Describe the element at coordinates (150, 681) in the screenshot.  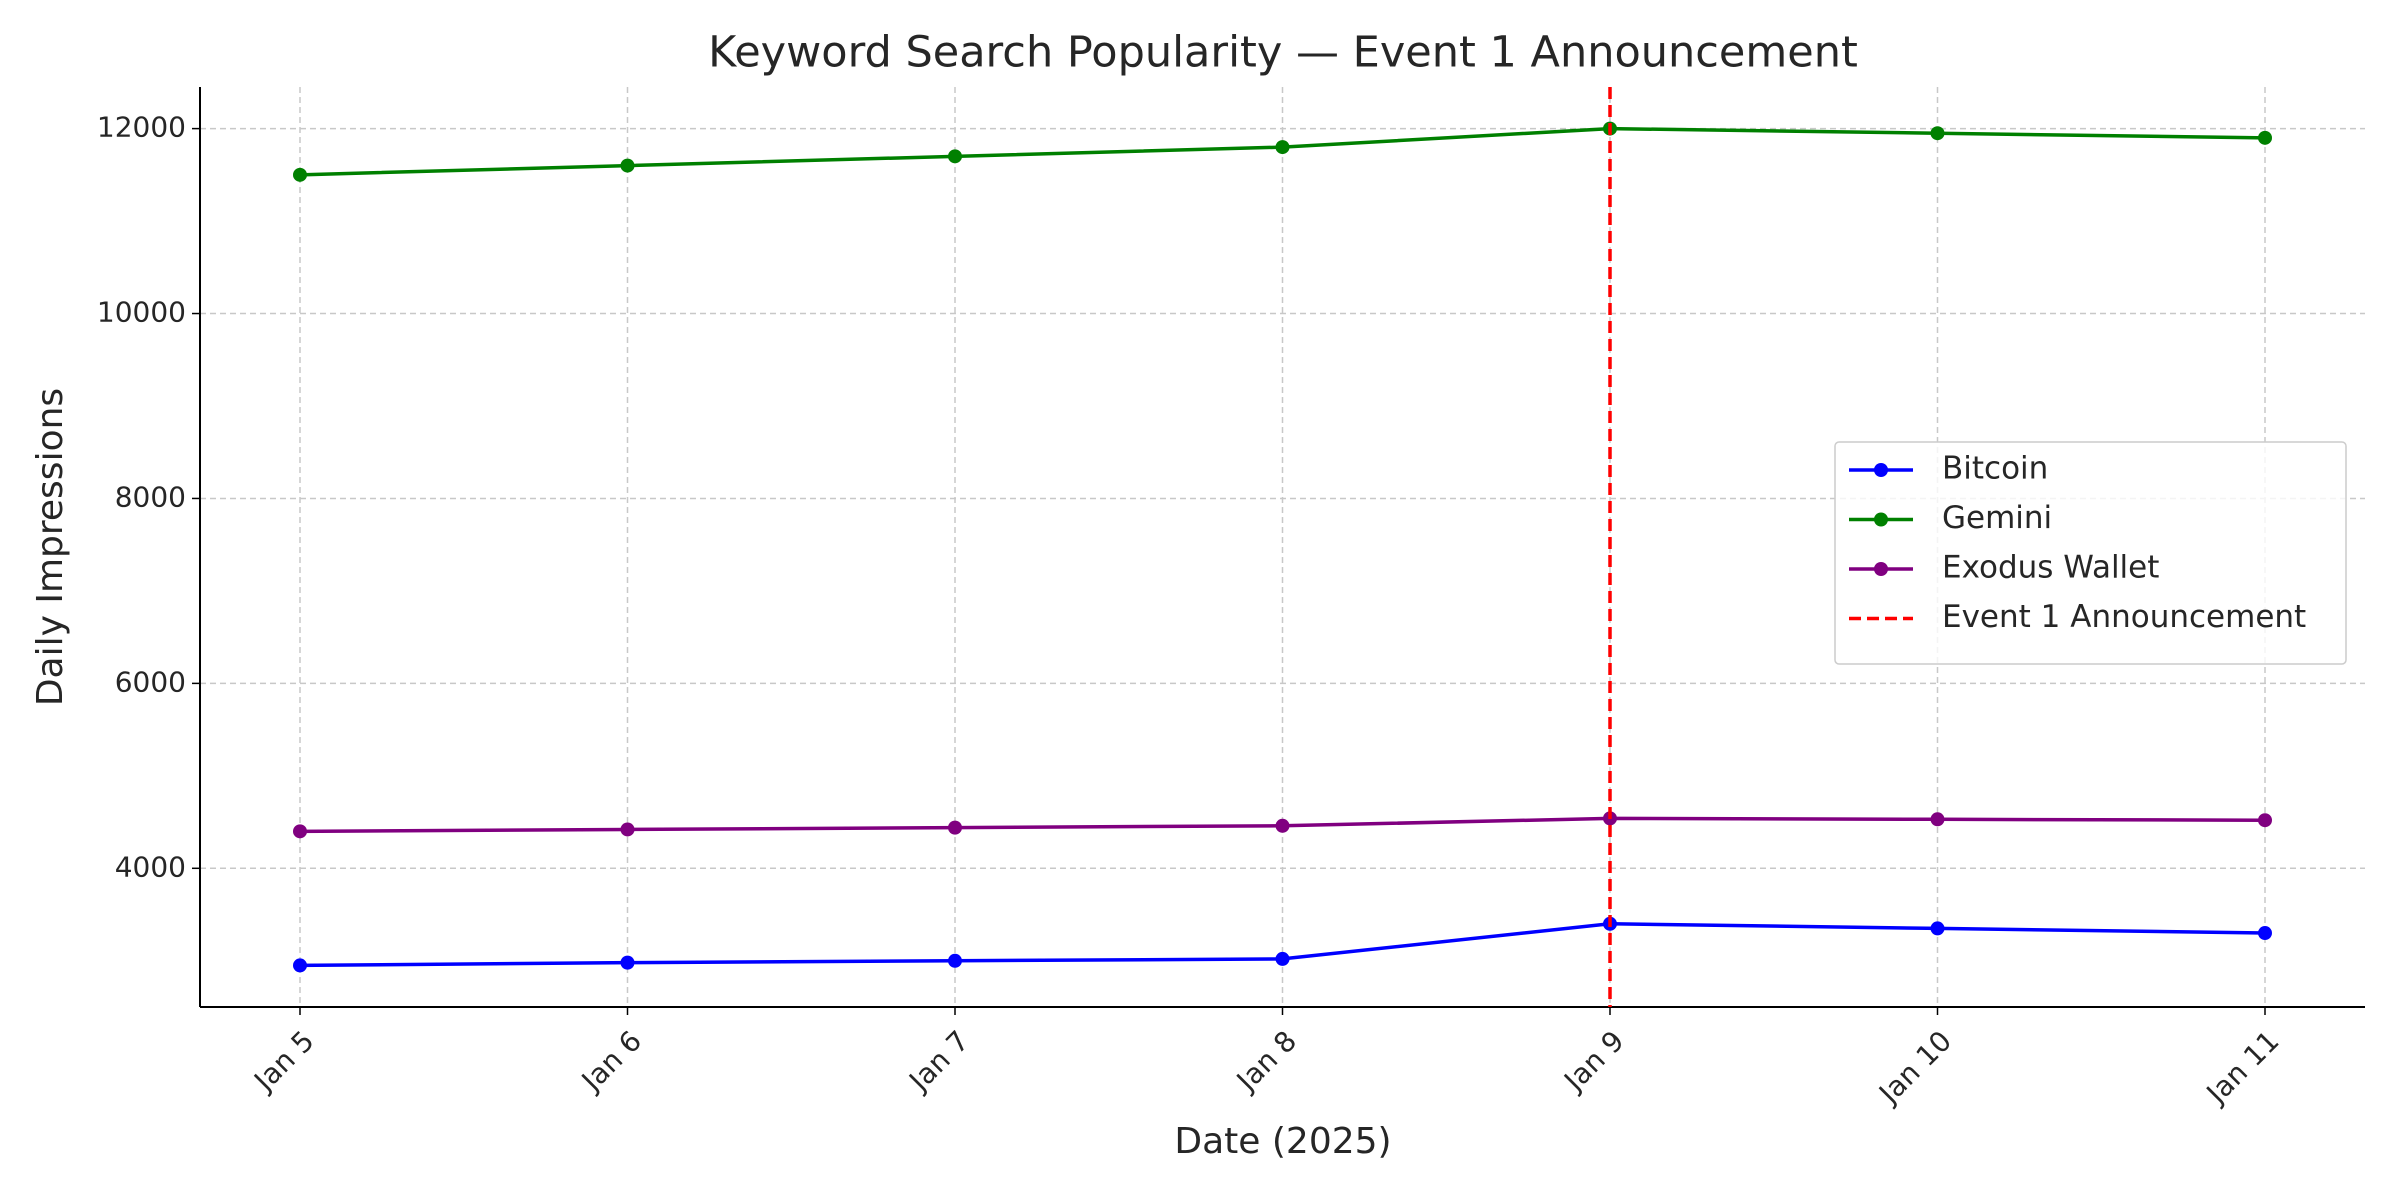
I see `y-tick-label: 6000` at that location.